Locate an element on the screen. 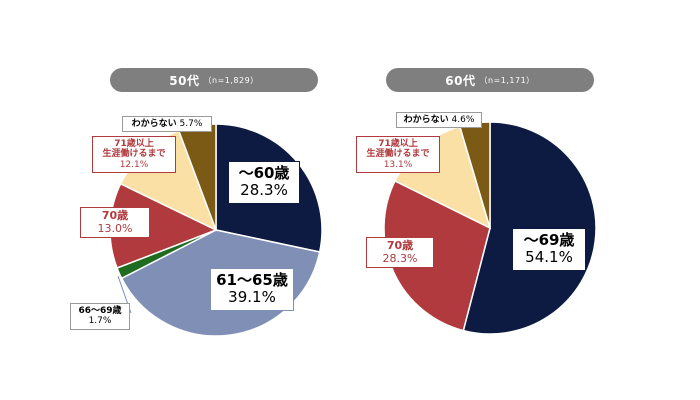 The image size is (700, 400). chart-title: 50代 is located at coordinates (184, 80).